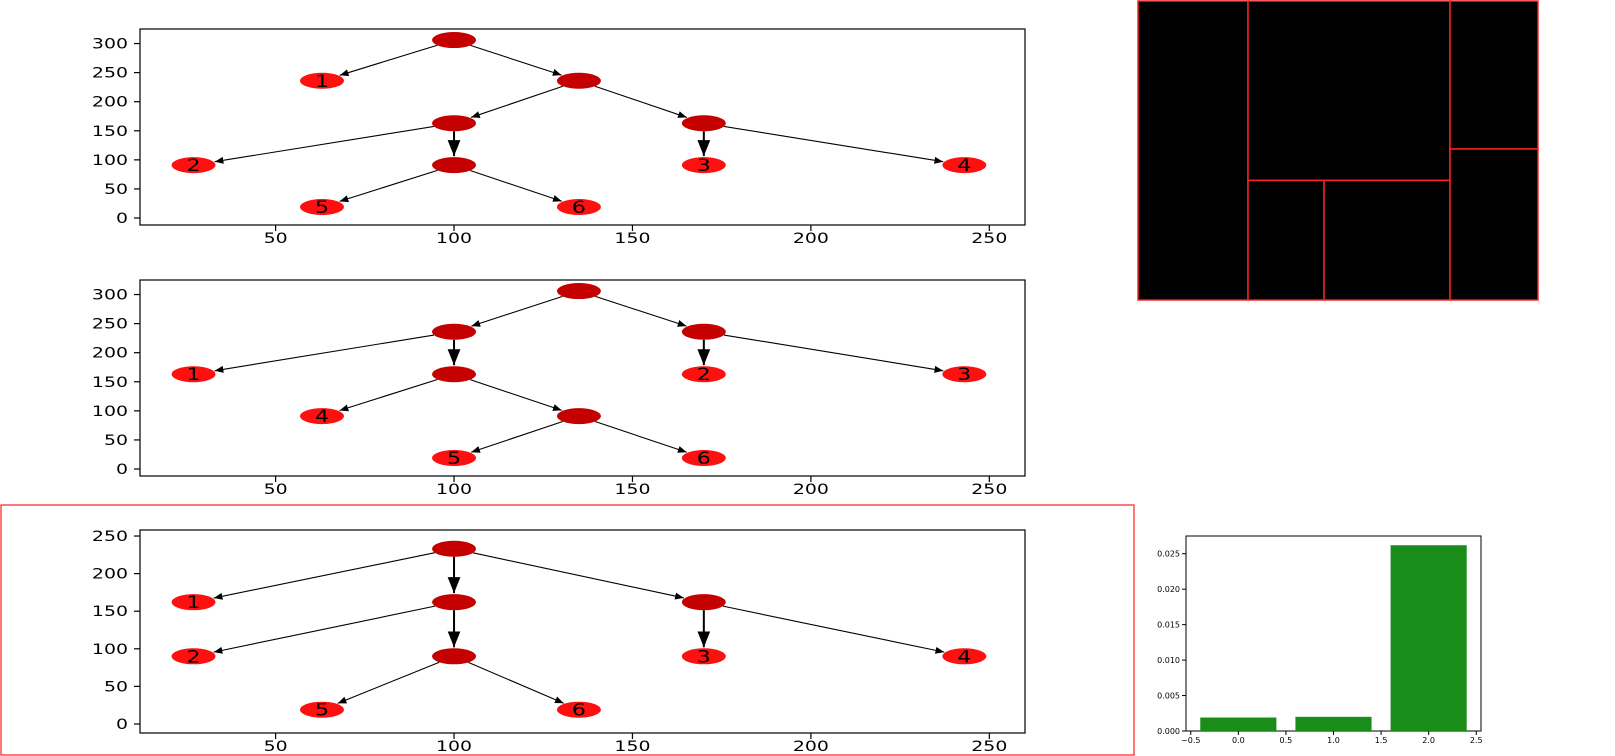  I want to click on y-tick-label: 300, so click(110, 44).